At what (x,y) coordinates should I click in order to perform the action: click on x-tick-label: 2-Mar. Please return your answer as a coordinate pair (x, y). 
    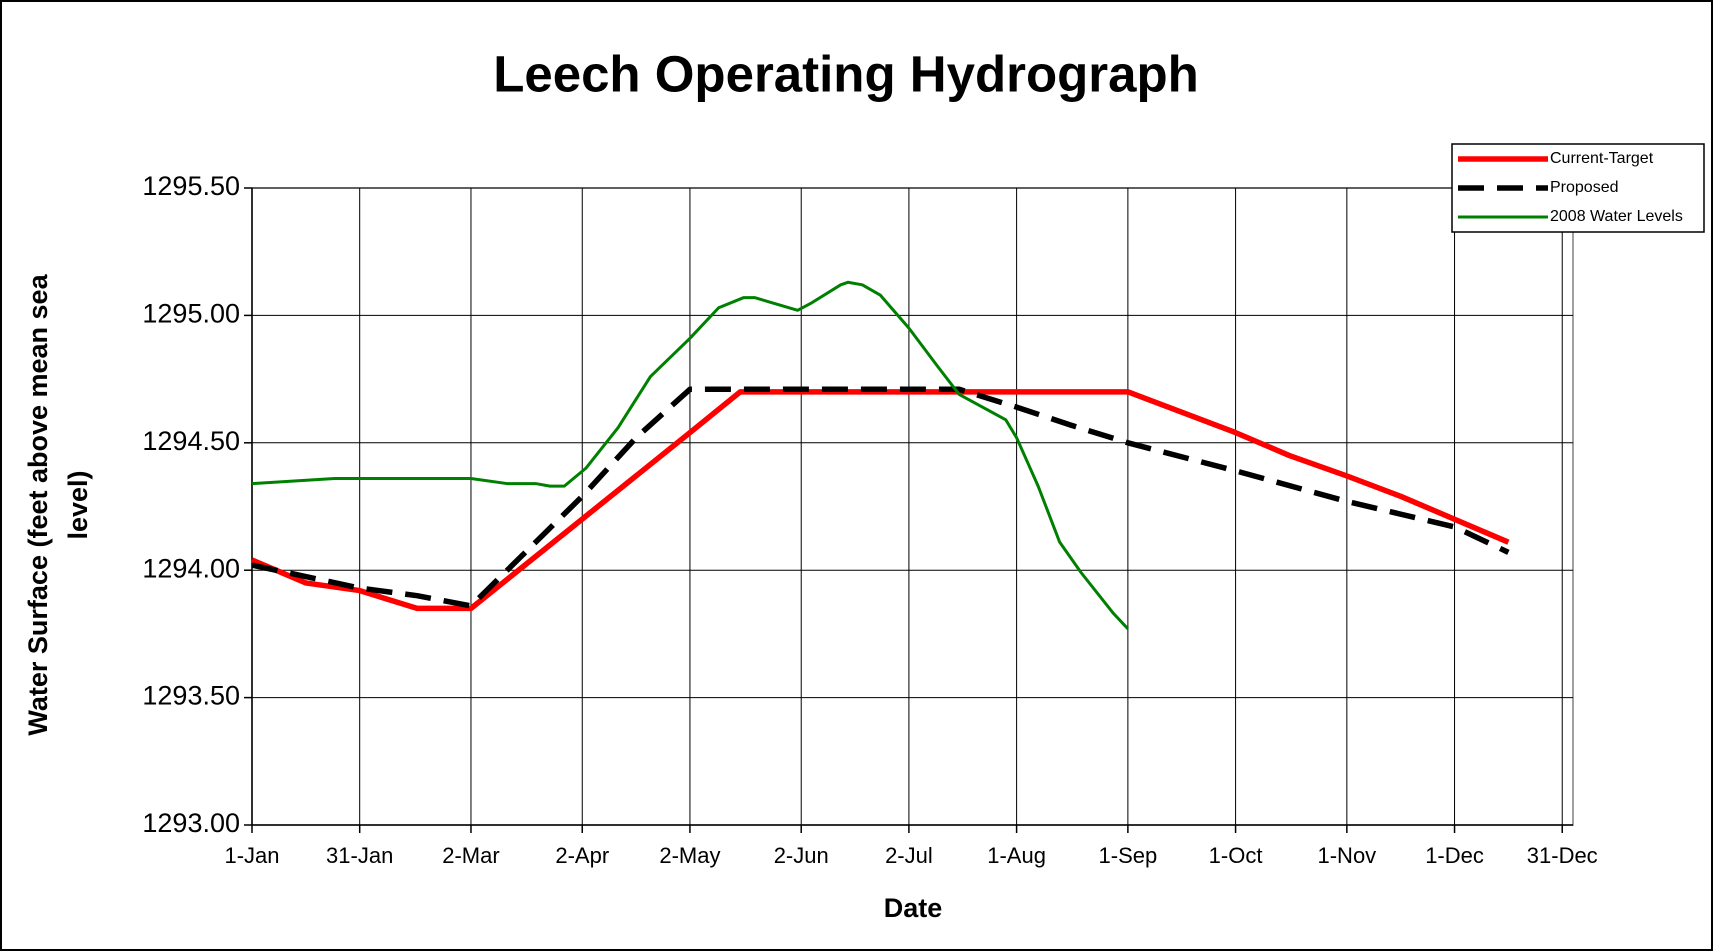
    Looking at the image, I should click on (470, 855).